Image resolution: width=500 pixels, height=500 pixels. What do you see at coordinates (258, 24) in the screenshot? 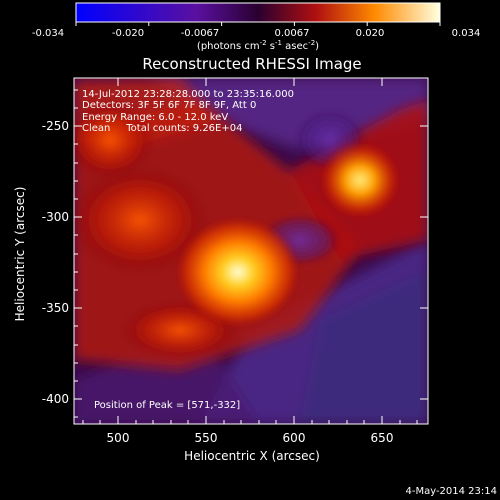
I see `colorbar-ticks` at bounding box center [258, 24].